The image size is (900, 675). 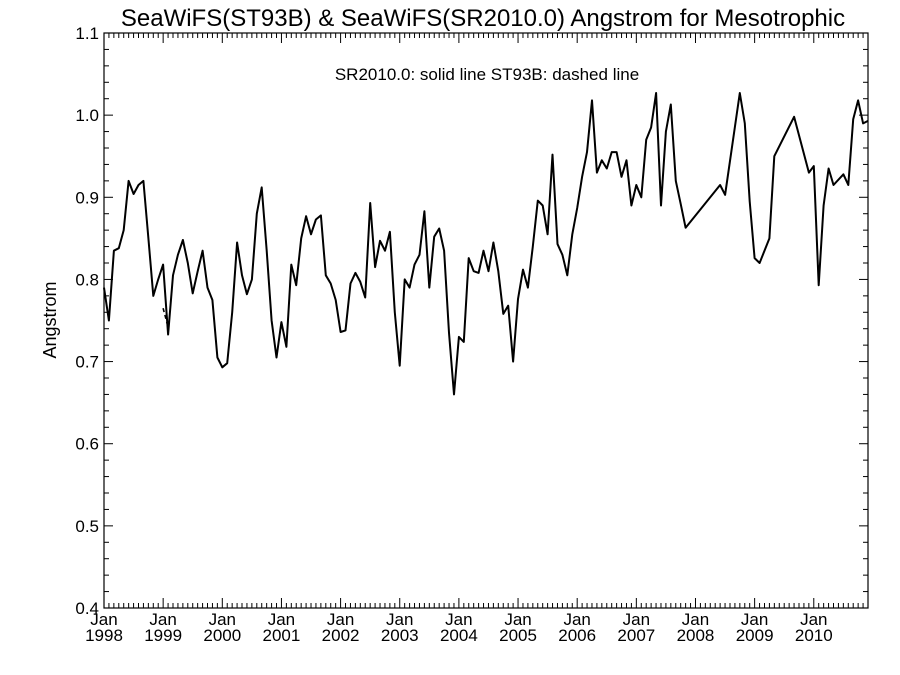 I want to click on x-tick-year: 2010, so click(x=814, y=635).